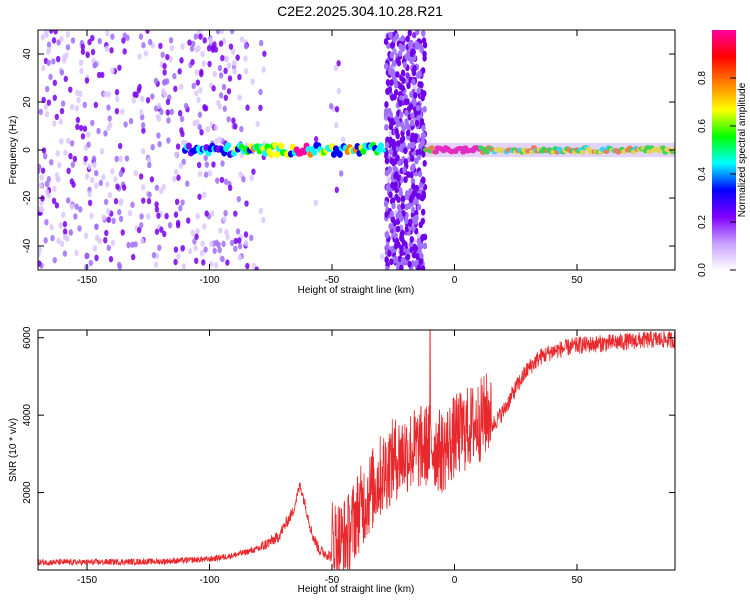 This screenshot has height=600, width=750. What do you see at coordinates (577, 580) in the screenshot?
I see `snr-xtick-label: 50` at bounding box center [577, 580].